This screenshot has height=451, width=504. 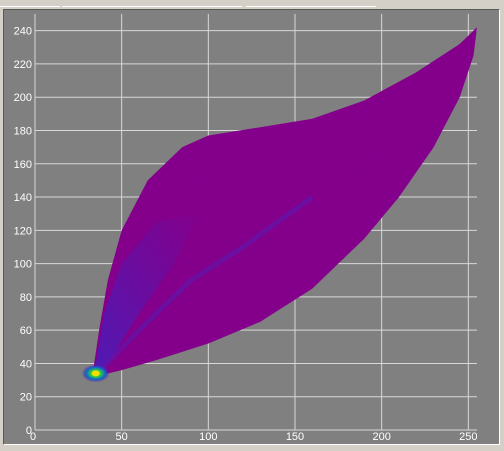 I want to click on y-tick-label: 20, so click(x=26, y=398).